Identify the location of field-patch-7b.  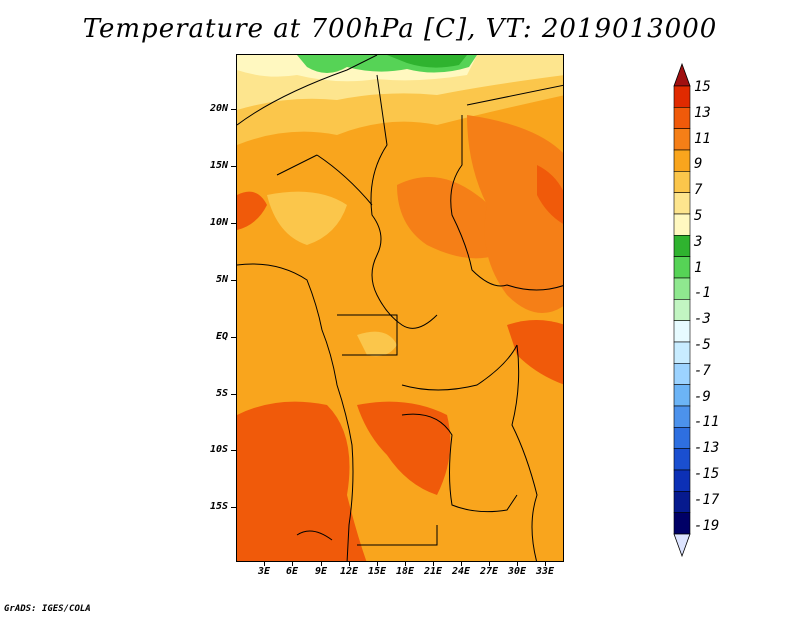
(377, 344).